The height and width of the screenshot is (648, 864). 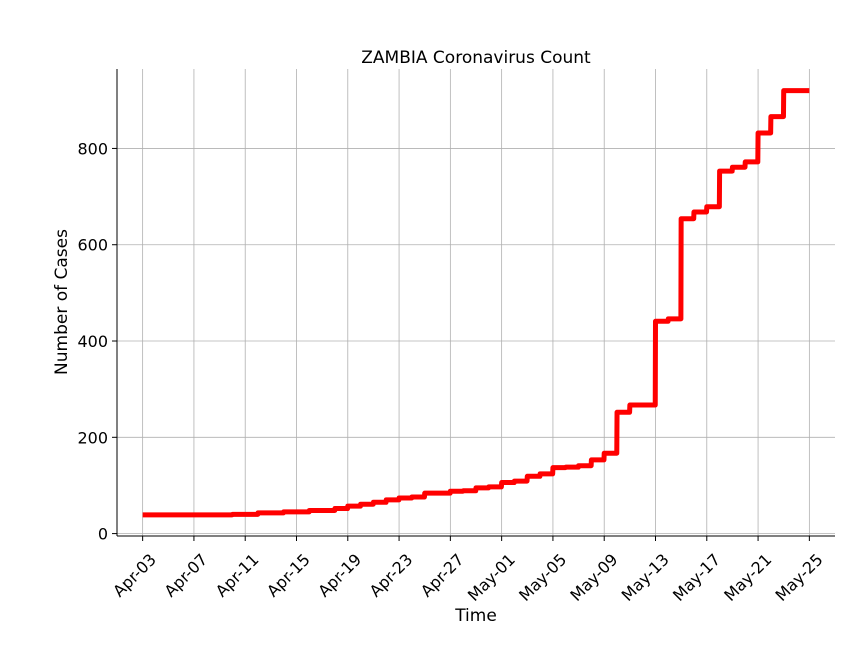 What do you see at coordinates (391, 575) in the screenshot?
I see `x-tick-label: Apr-23` at bounding box center [391, 575].